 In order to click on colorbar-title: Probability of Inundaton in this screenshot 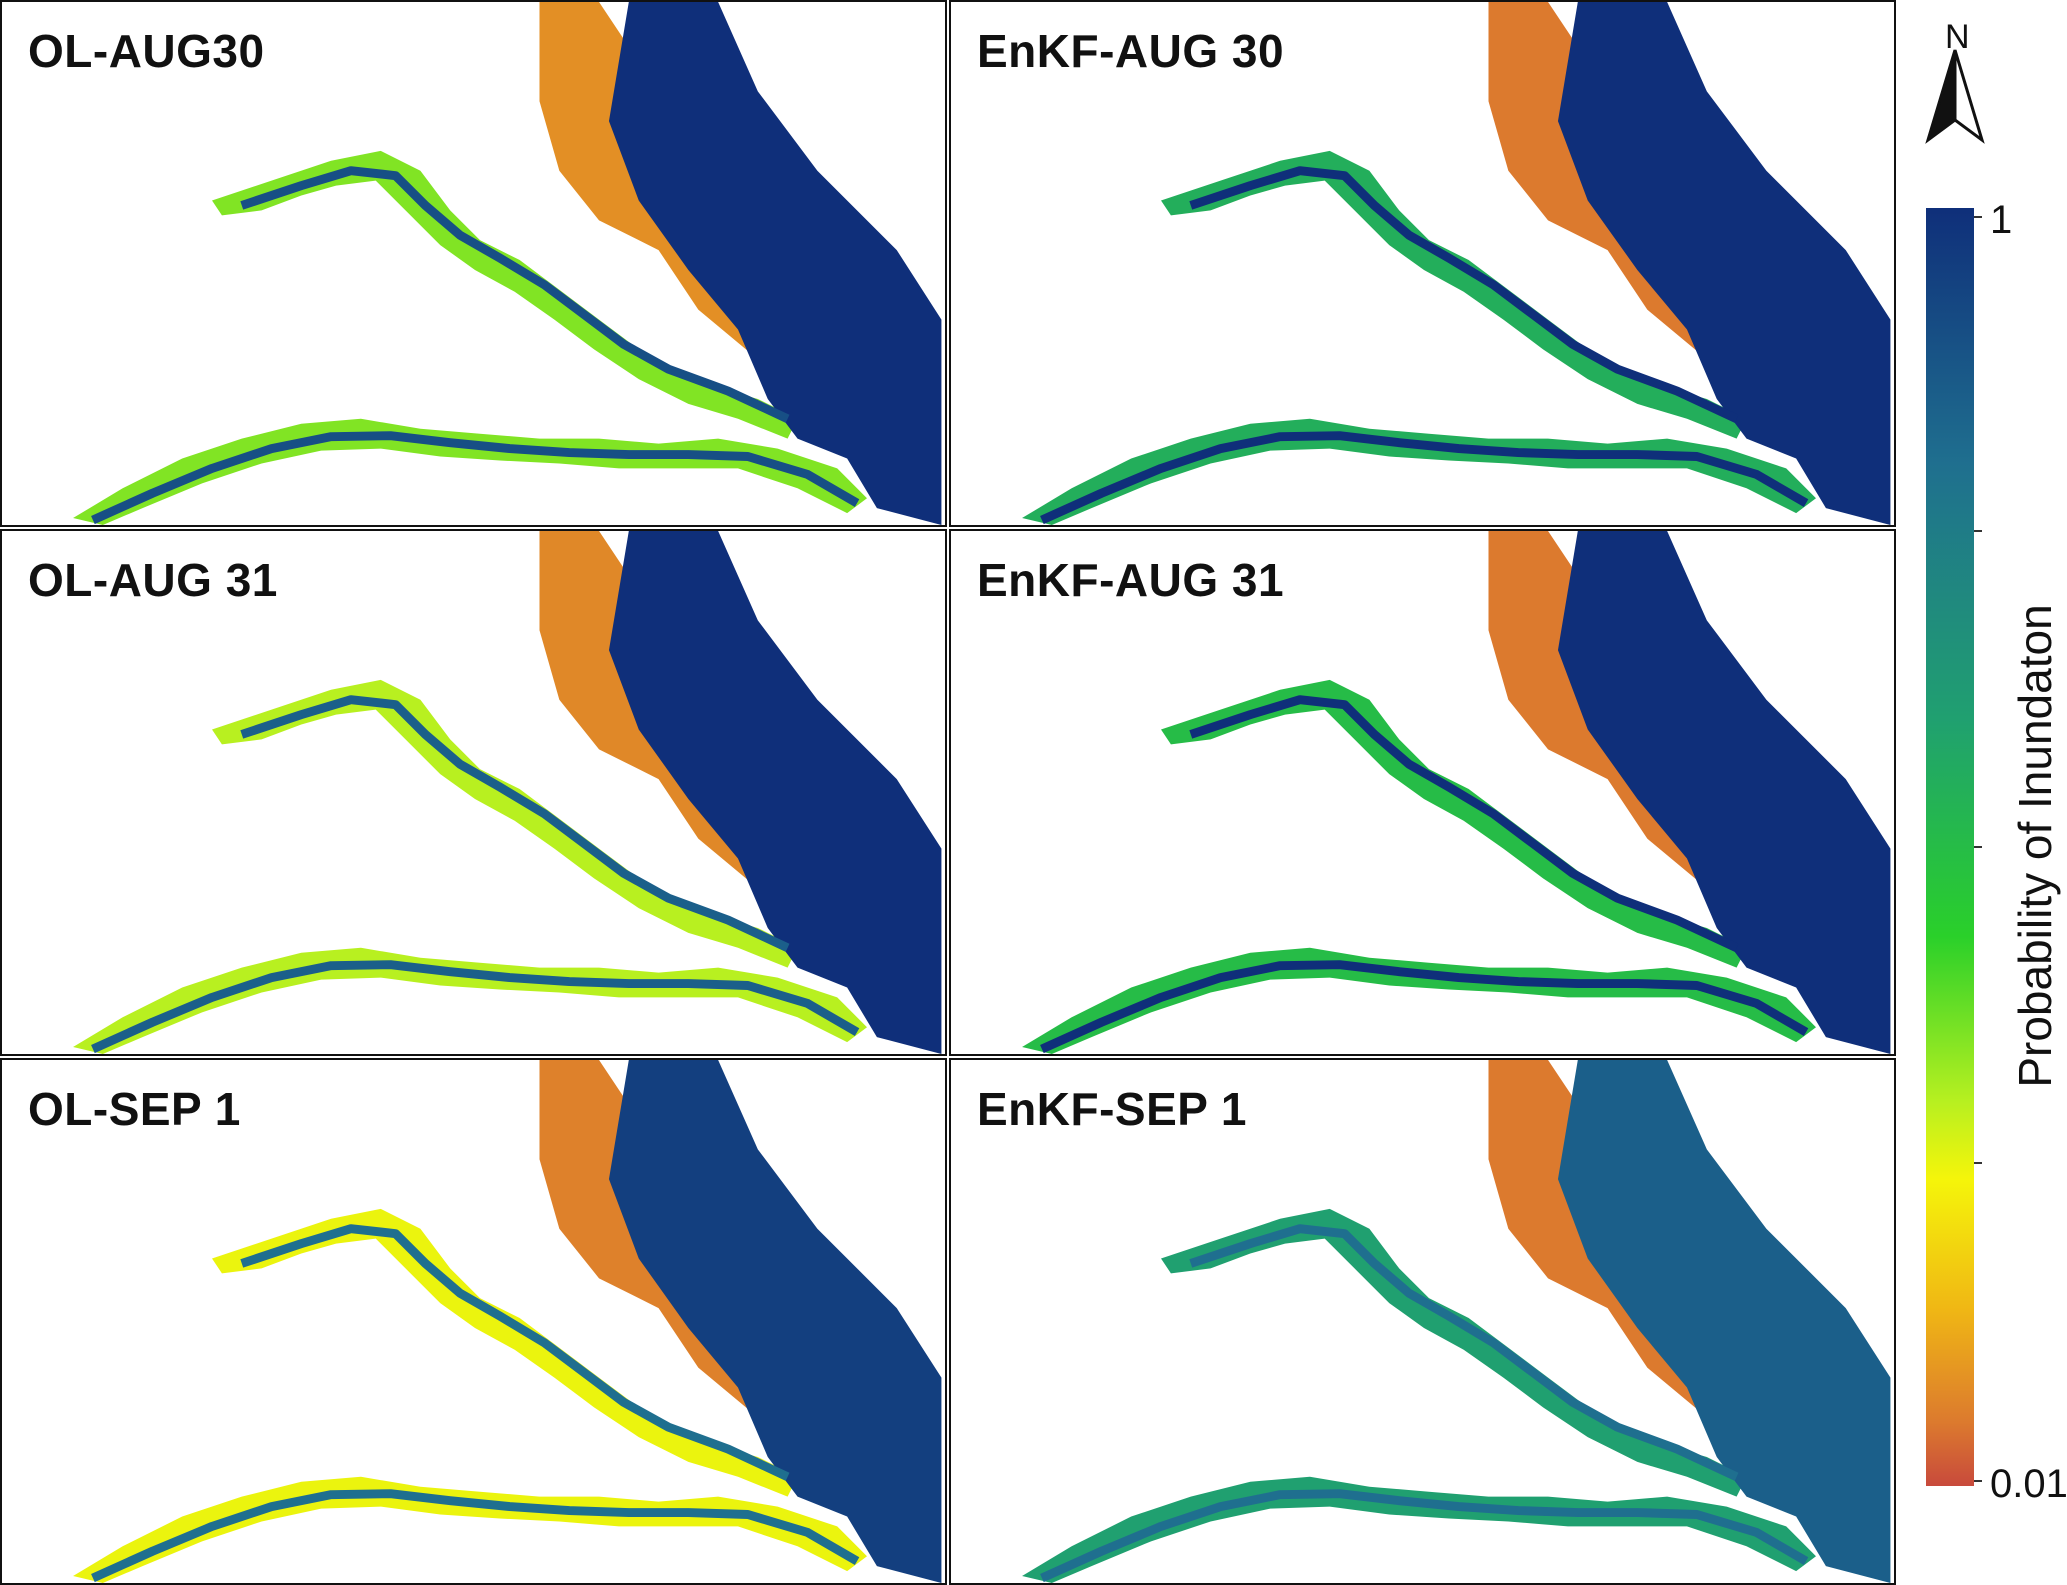, I will do `click(2035, 846)`.